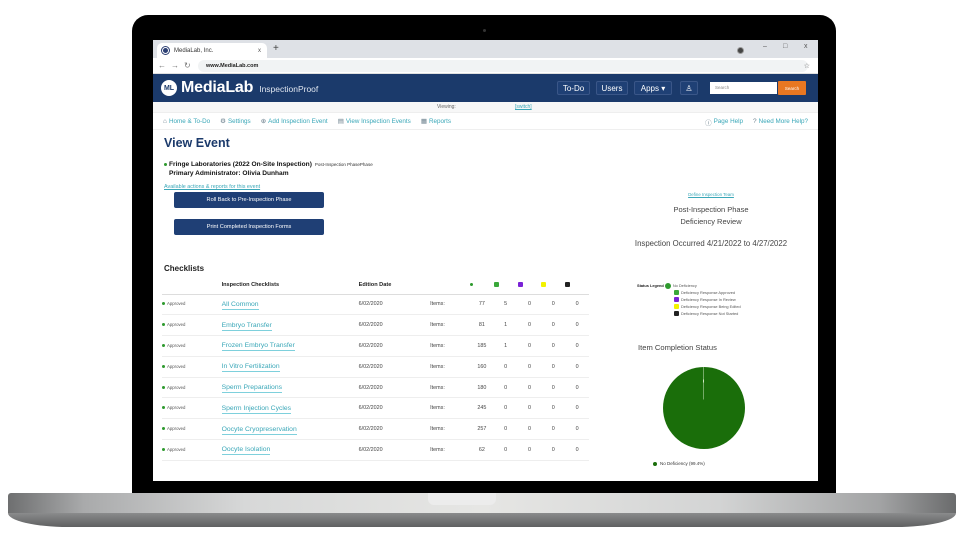 This screenshot has width=964, height=541. I want to click on col-approved, so click(505, 286).